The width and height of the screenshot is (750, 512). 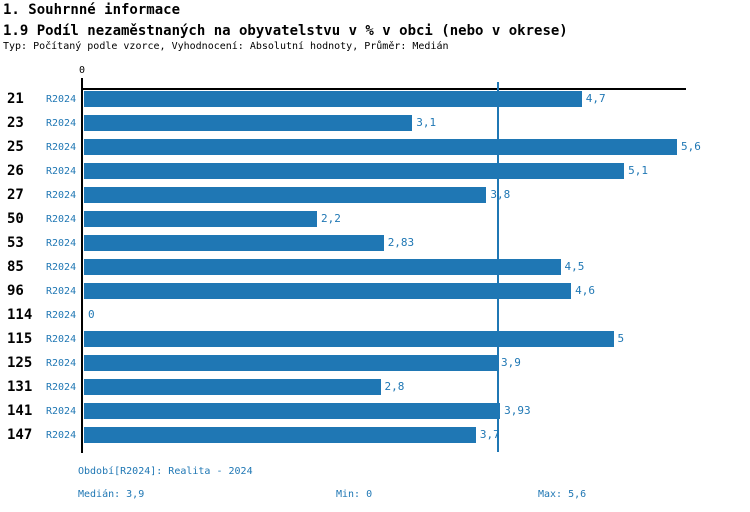 What do you see at coordinates (91, 314) in the screenshot?
I see `value-label: 0` at bounding box center [91, 314].